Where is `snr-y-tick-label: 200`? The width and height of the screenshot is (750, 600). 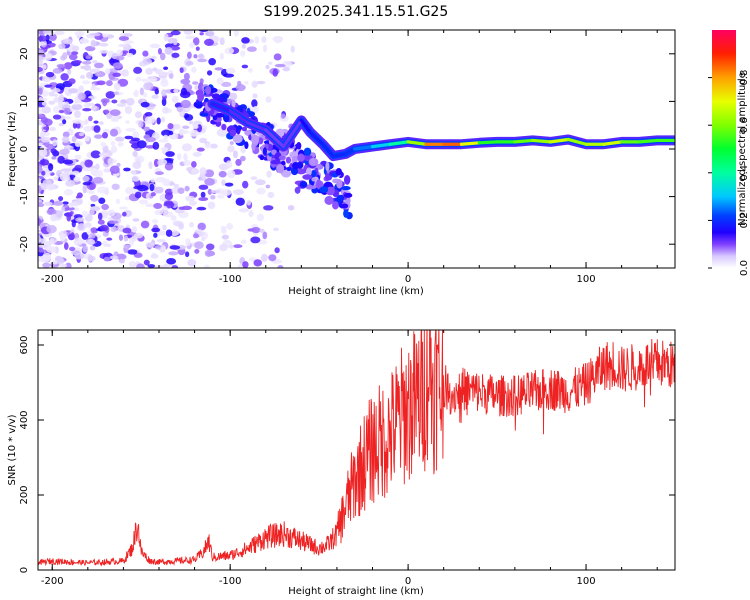 snr-y-tick-label: 200 is located at coordinates (24, 494).